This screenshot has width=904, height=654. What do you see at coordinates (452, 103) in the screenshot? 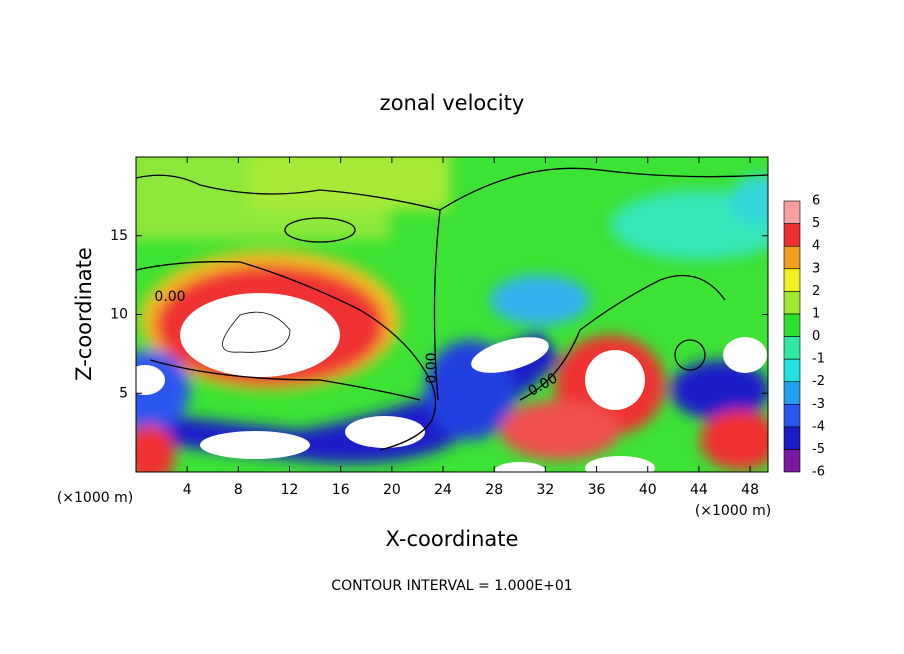
I see `chart-title: zonal velocity` at bounding box center [452, 103].